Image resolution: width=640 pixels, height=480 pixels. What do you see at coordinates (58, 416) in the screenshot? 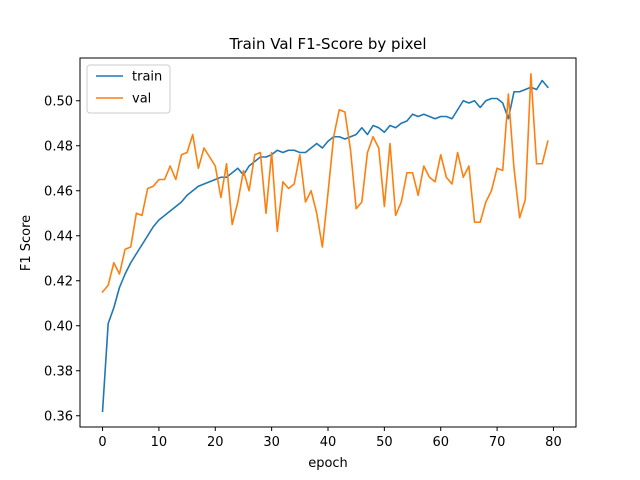
I see `y-tick-label: 0.36` at bounding box center [58, 416].